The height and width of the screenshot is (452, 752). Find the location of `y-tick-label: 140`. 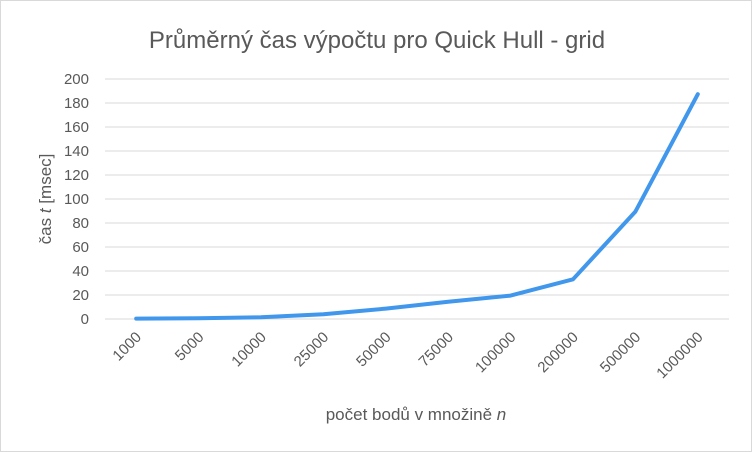

y-tick-label: 140 is located at coordinates (76, 151).